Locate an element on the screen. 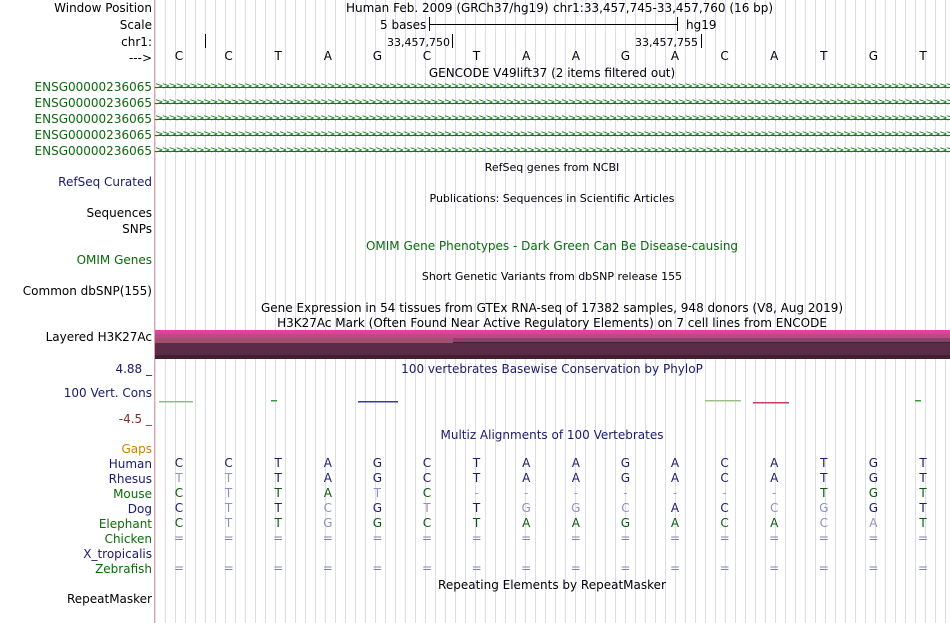 This screenshot has width=950, height=623. gene-label-4: ENSG00000236065 is located at coordinates (93, 135).